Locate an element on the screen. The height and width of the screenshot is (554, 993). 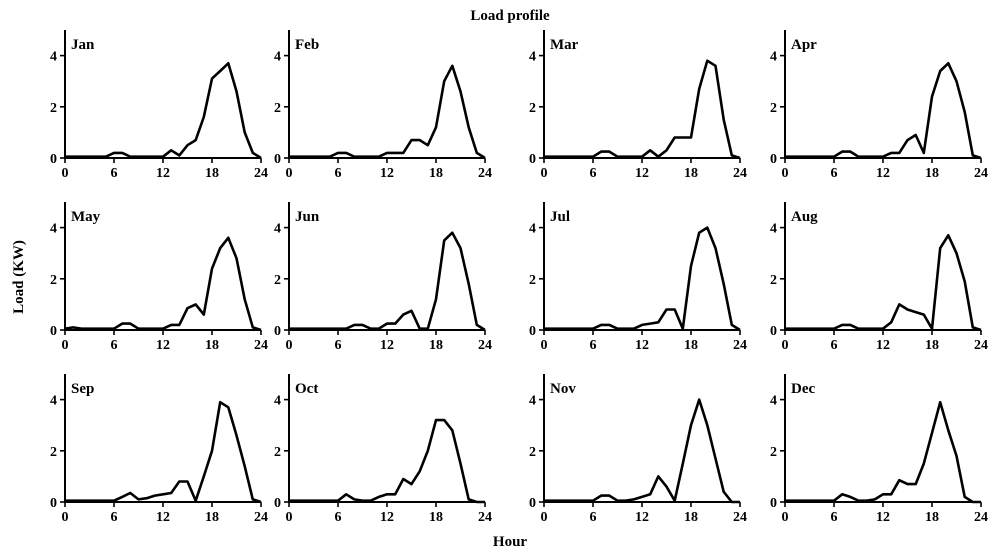
figure-title: Load profile is located at coordinates (510, 16).